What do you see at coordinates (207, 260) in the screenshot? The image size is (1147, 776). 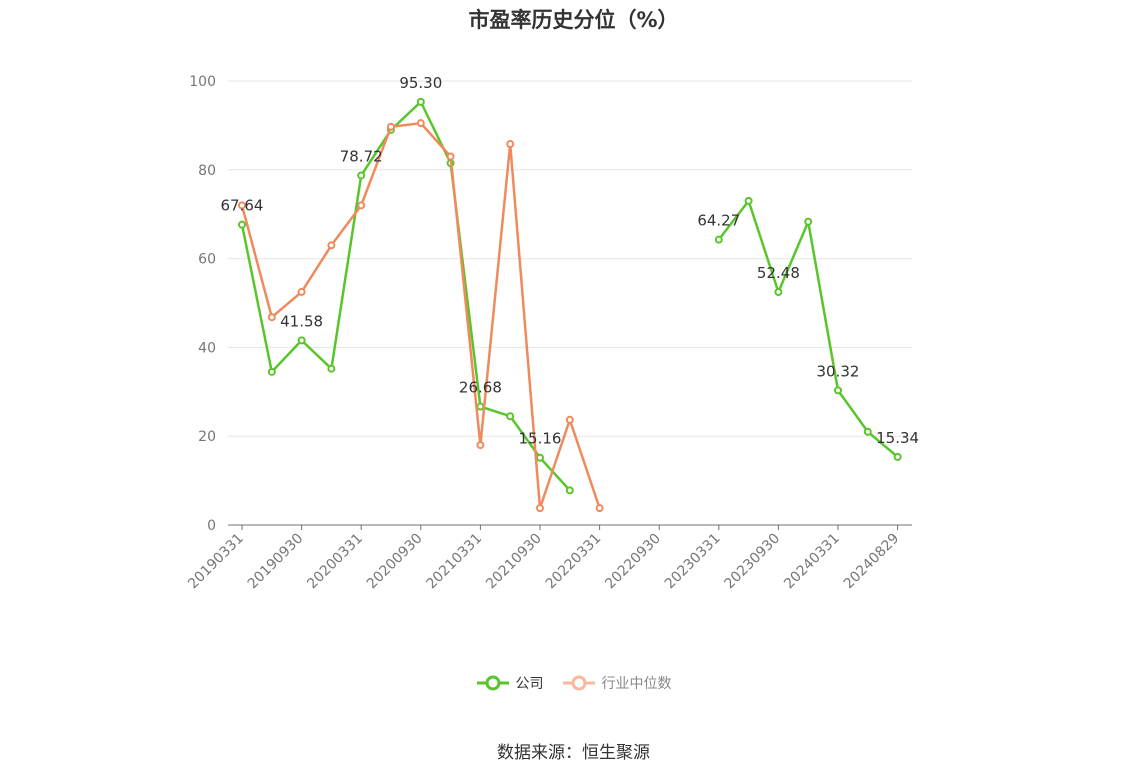 I see `y-tick-label: 60` at bounding box center [207, 260].